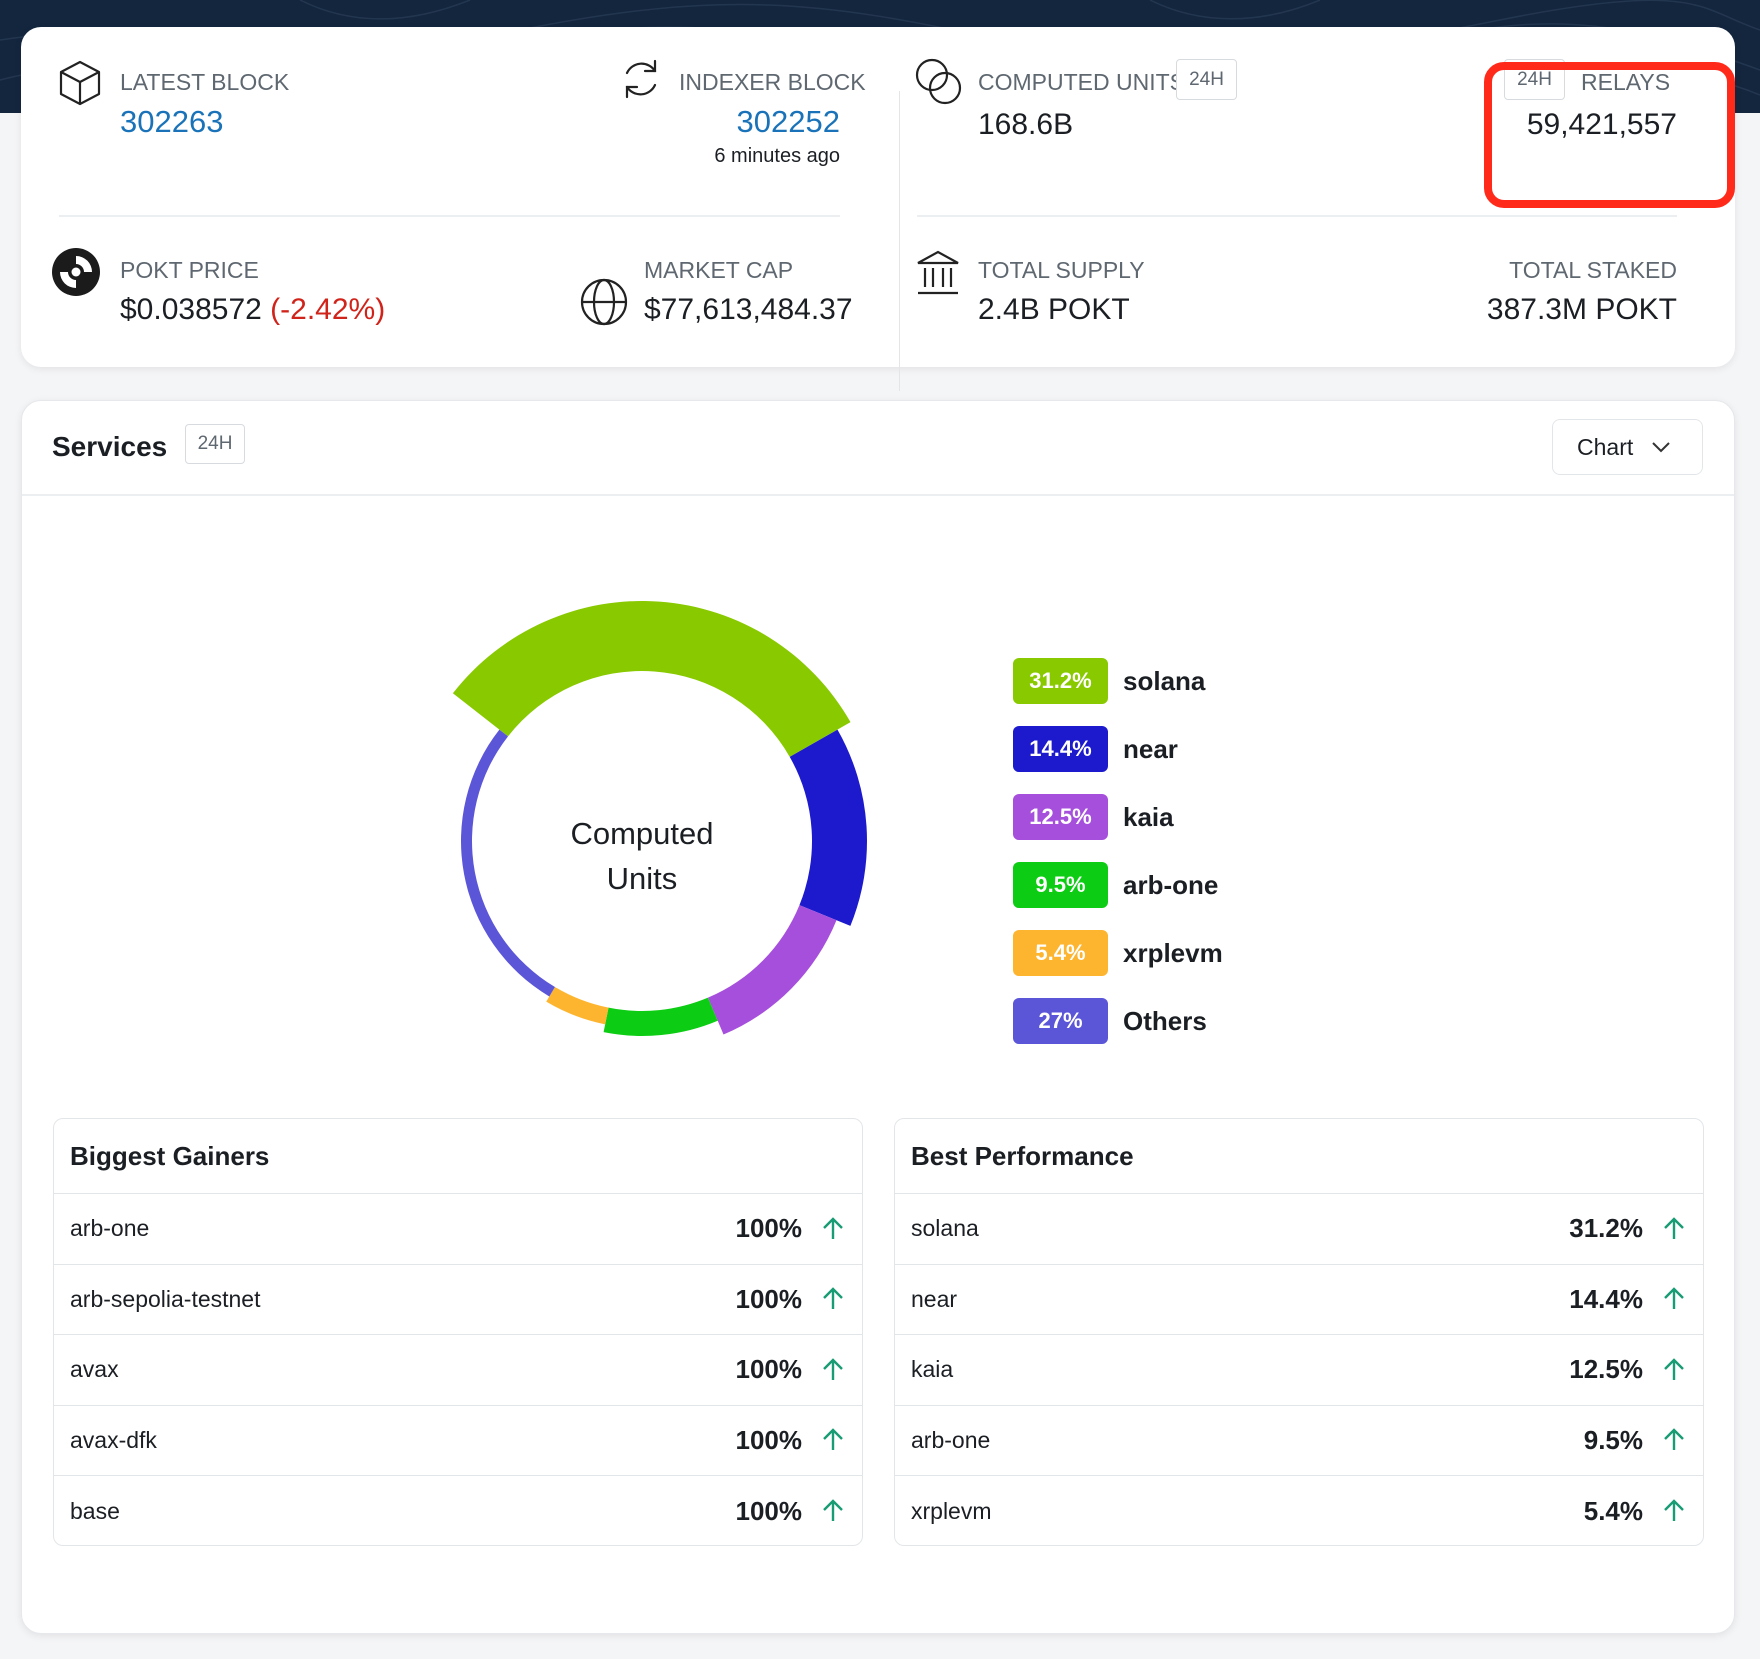 The height and width of the screenshot is (1659, 1760). I want to click on table-row: arb-one 100%, so click(458, 1229).